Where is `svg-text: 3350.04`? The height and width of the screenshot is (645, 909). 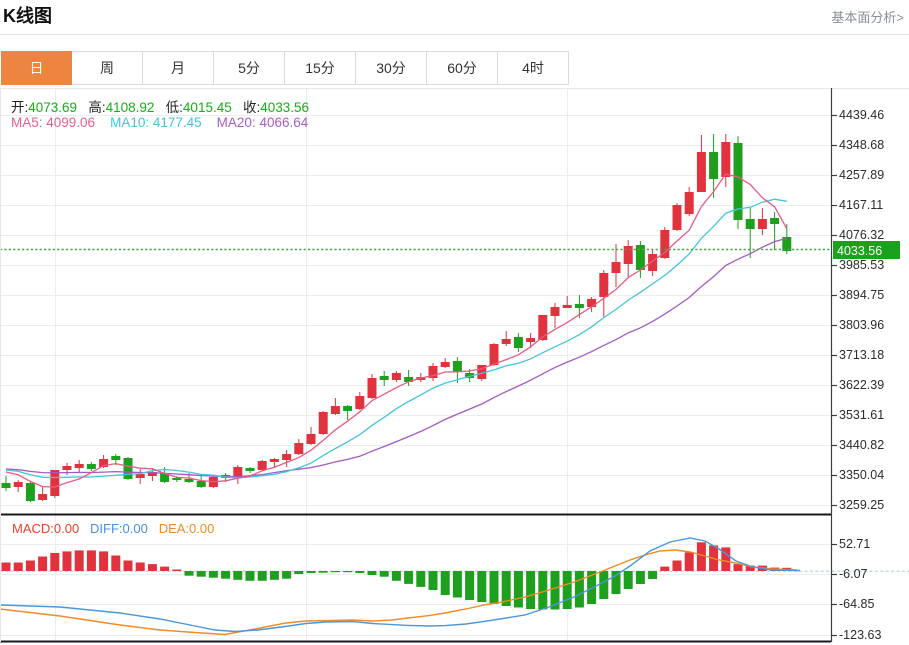
svg-text: 3350.04 is located at coordinates (861, 475).